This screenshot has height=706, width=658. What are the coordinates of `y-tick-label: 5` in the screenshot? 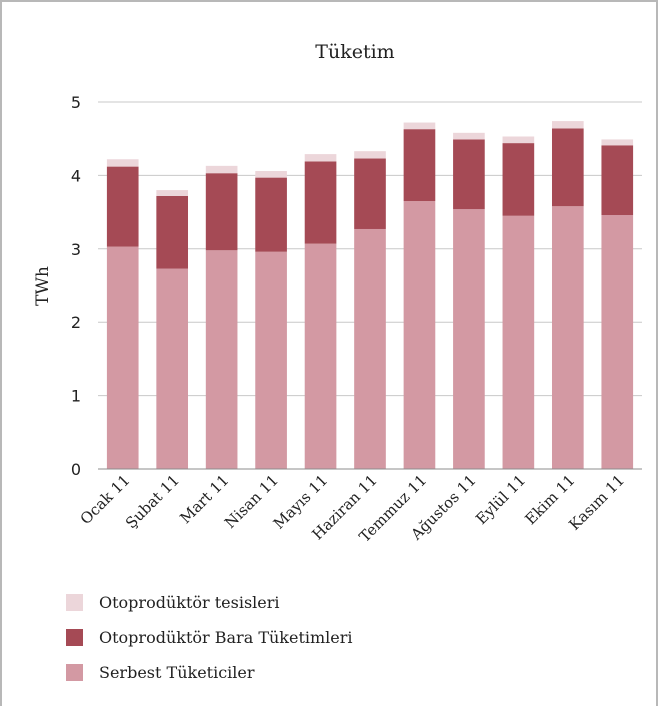 It's located at (76, 102).